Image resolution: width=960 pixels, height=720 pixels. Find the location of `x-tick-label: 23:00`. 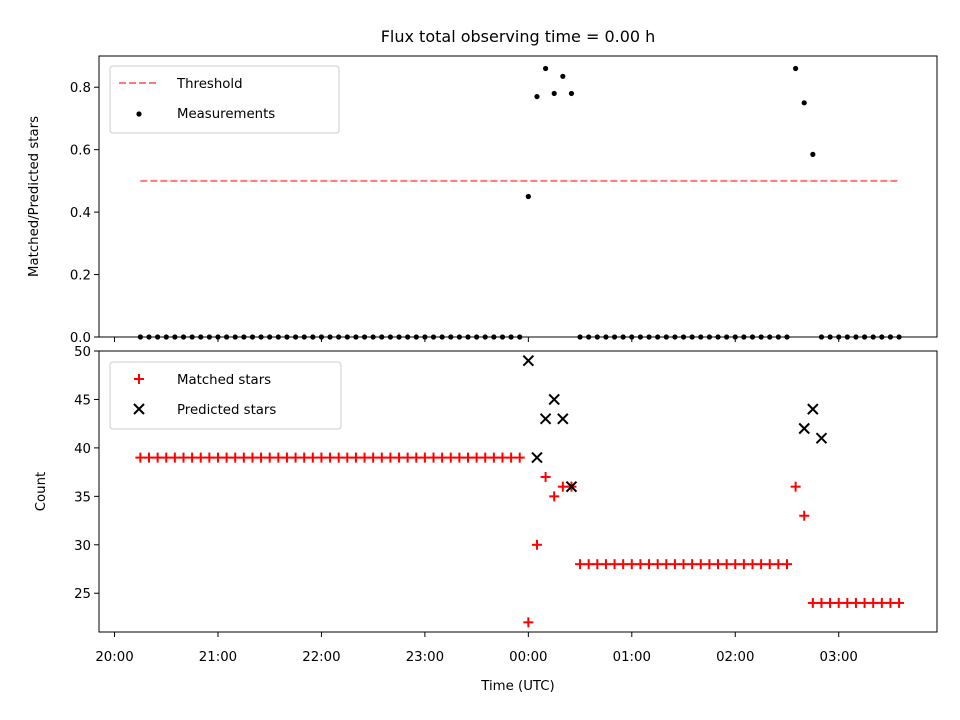

x-tick-label: 23:00 is located at coordinates (425, 657).